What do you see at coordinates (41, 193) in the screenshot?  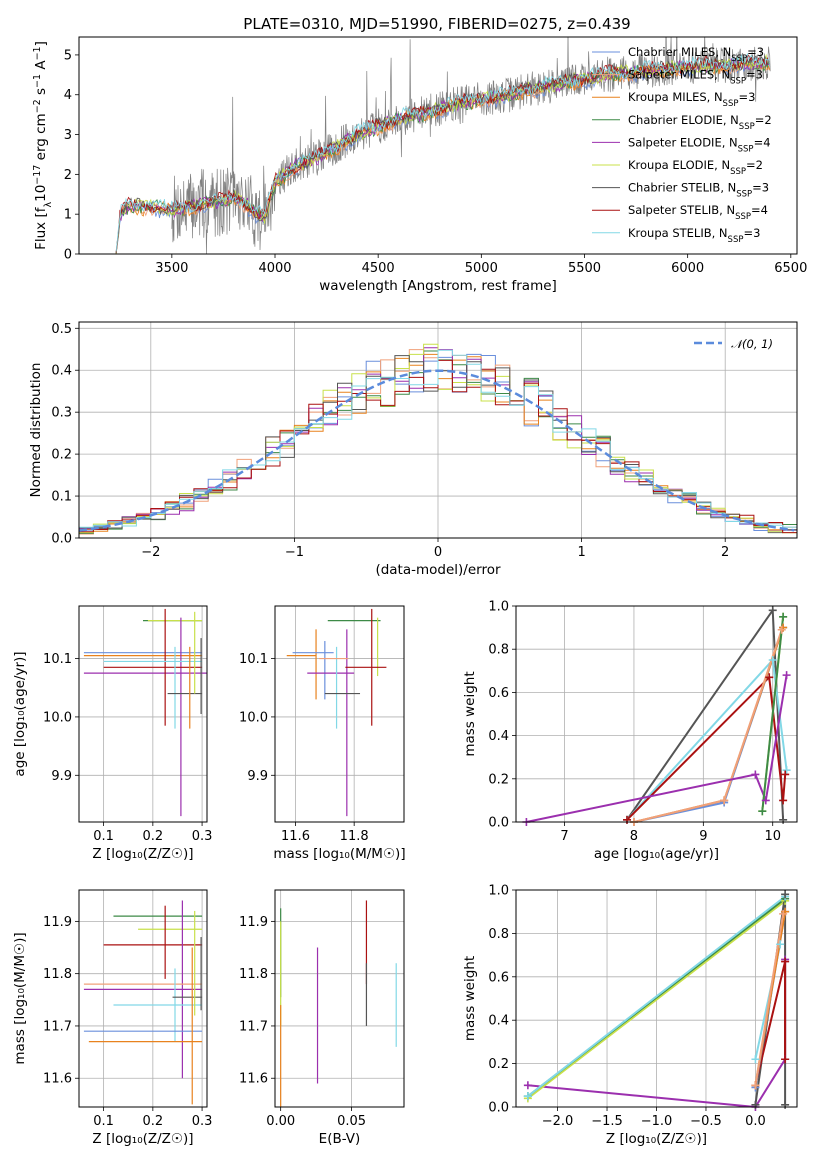 I see `y-axis-label-part: 10` at bounding box center [41, 193].